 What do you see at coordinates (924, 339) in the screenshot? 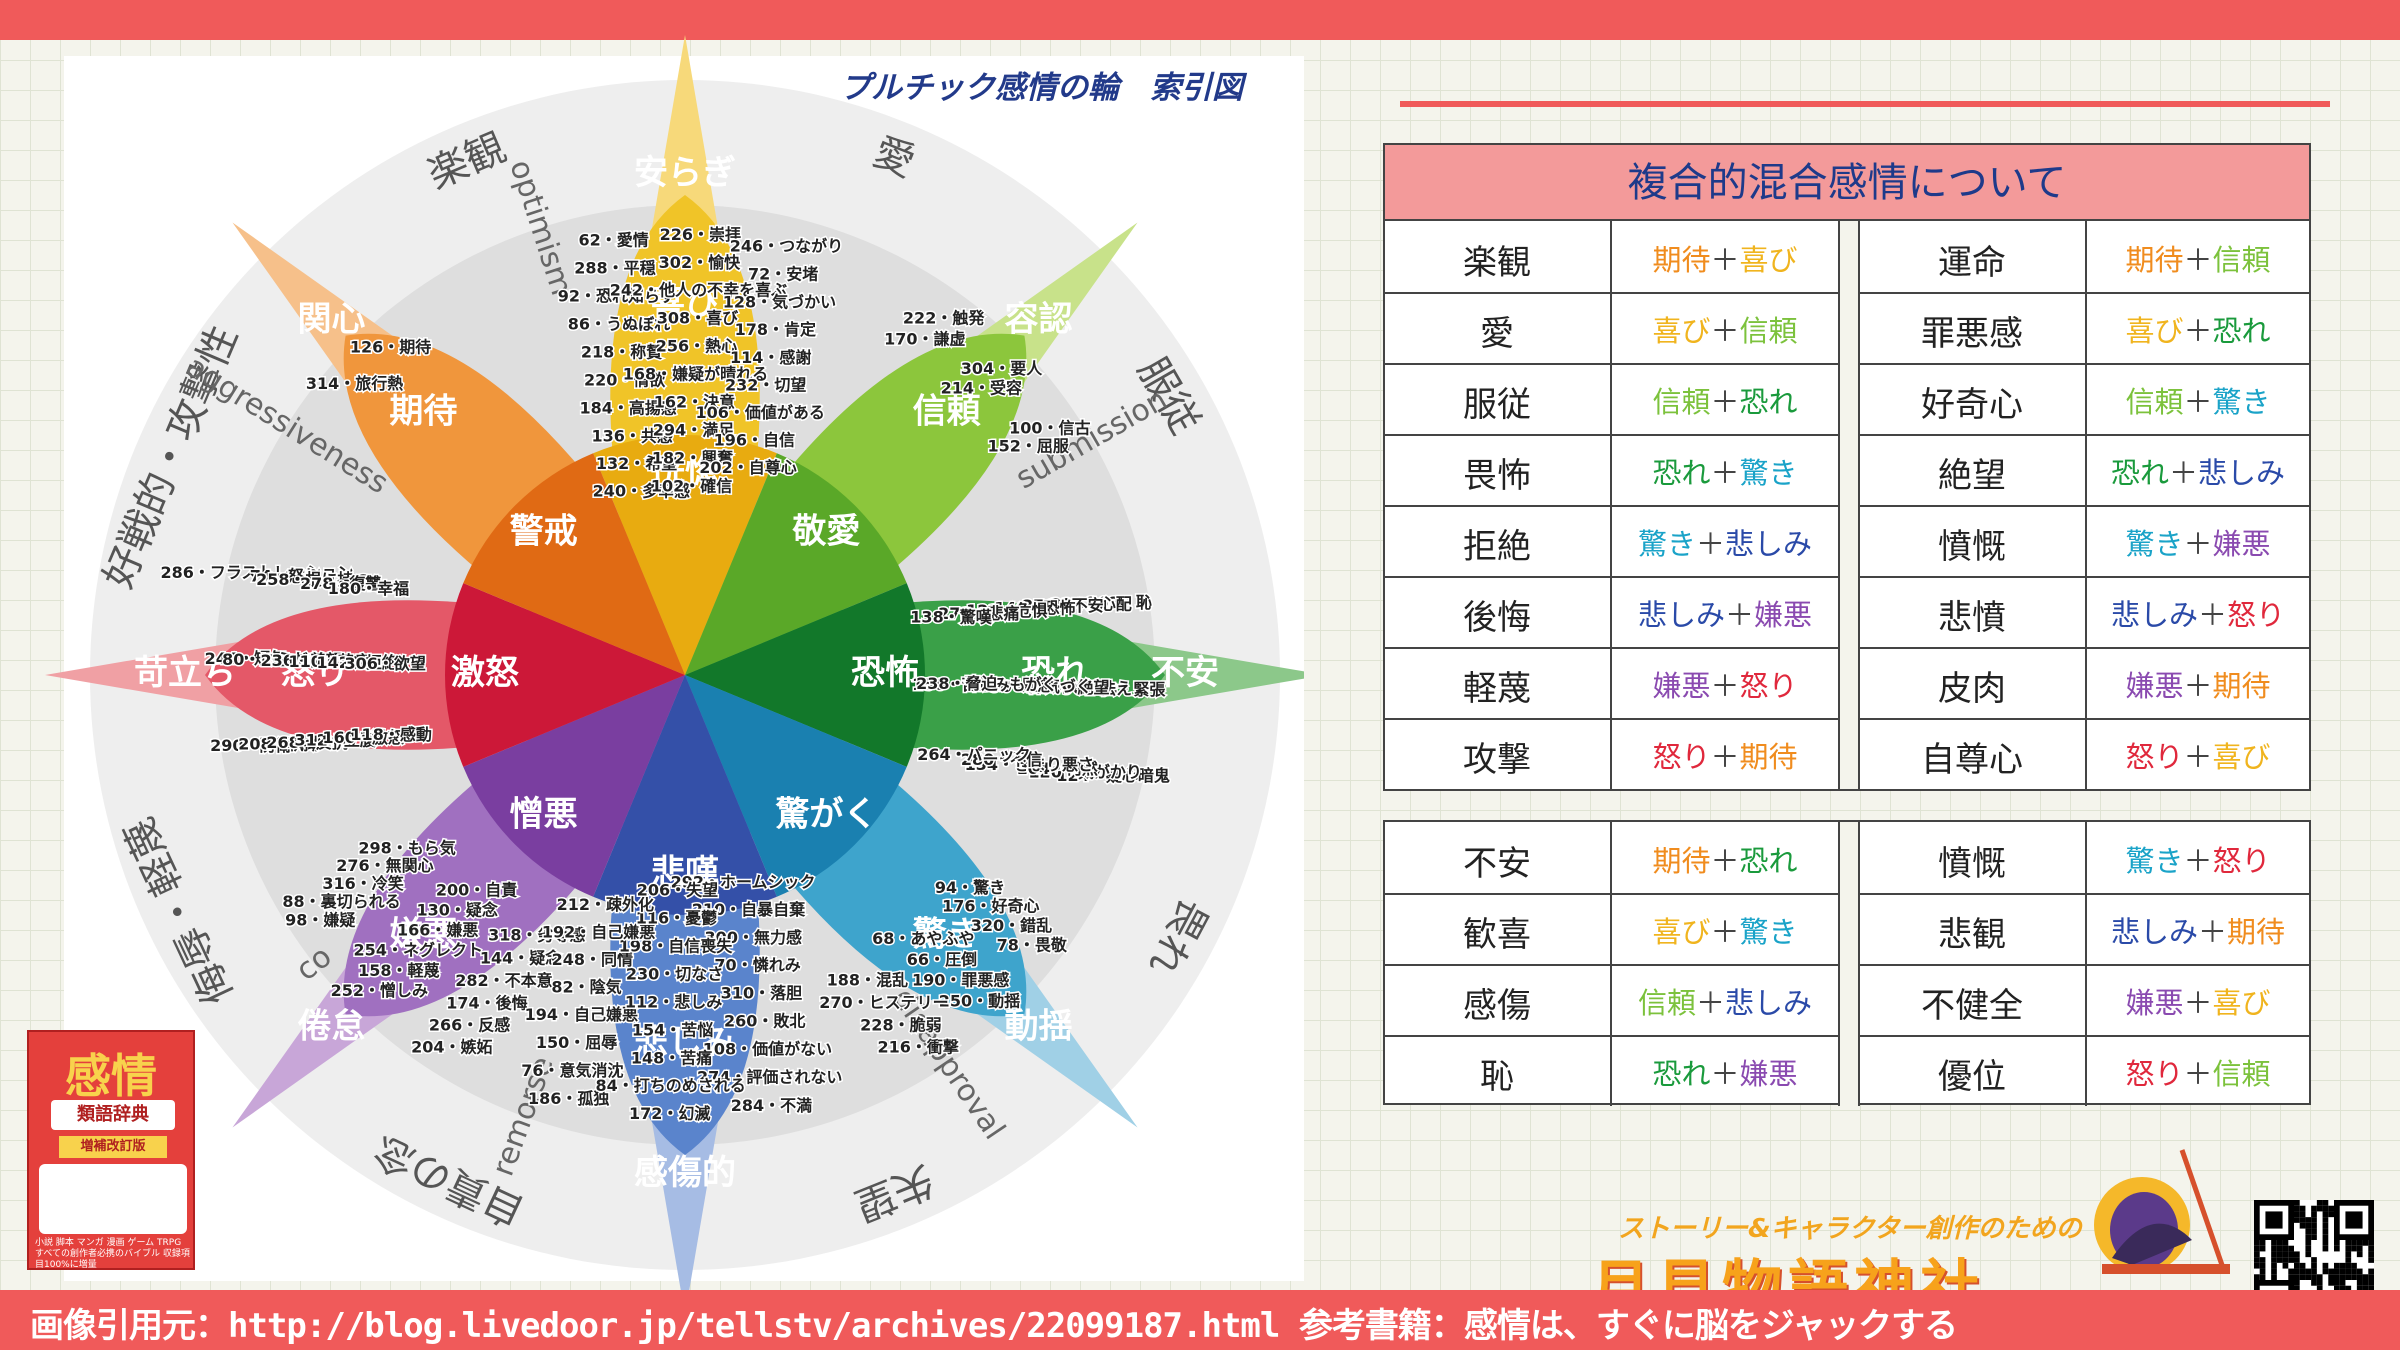
I see `index-entry-trust: 170・謙虚` at bounding box center [924, 339].